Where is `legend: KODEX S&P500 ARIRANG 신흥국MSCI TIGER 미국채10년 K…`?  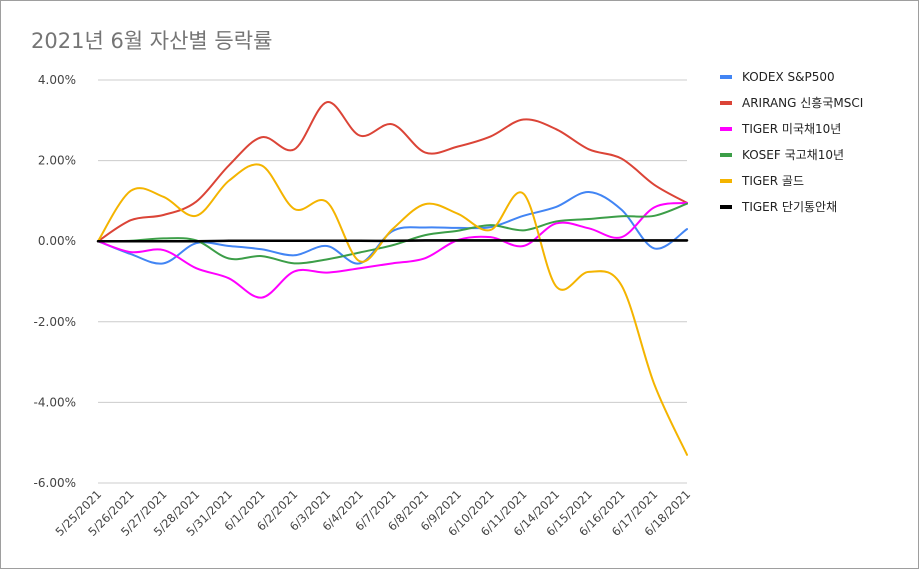
legend: KODEX S&P500 ARIRANG 신흥국MSCI TIGER 미국채10년 K… is located at coordinates (791, 142).